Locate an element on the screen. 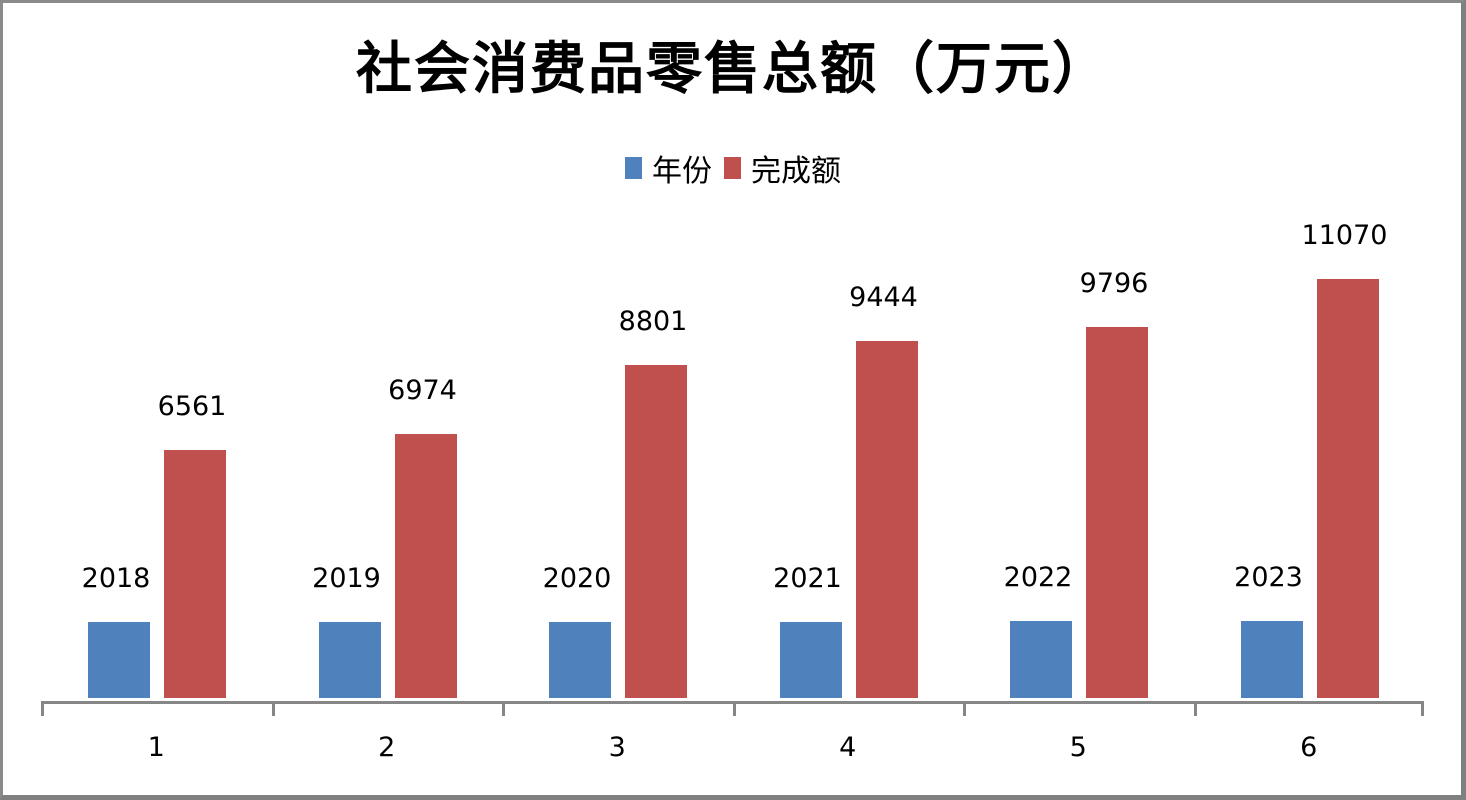 The width and height of the screenshot is (1466, 800). x-tick-label: 4 is located at coordinates (848, 747).